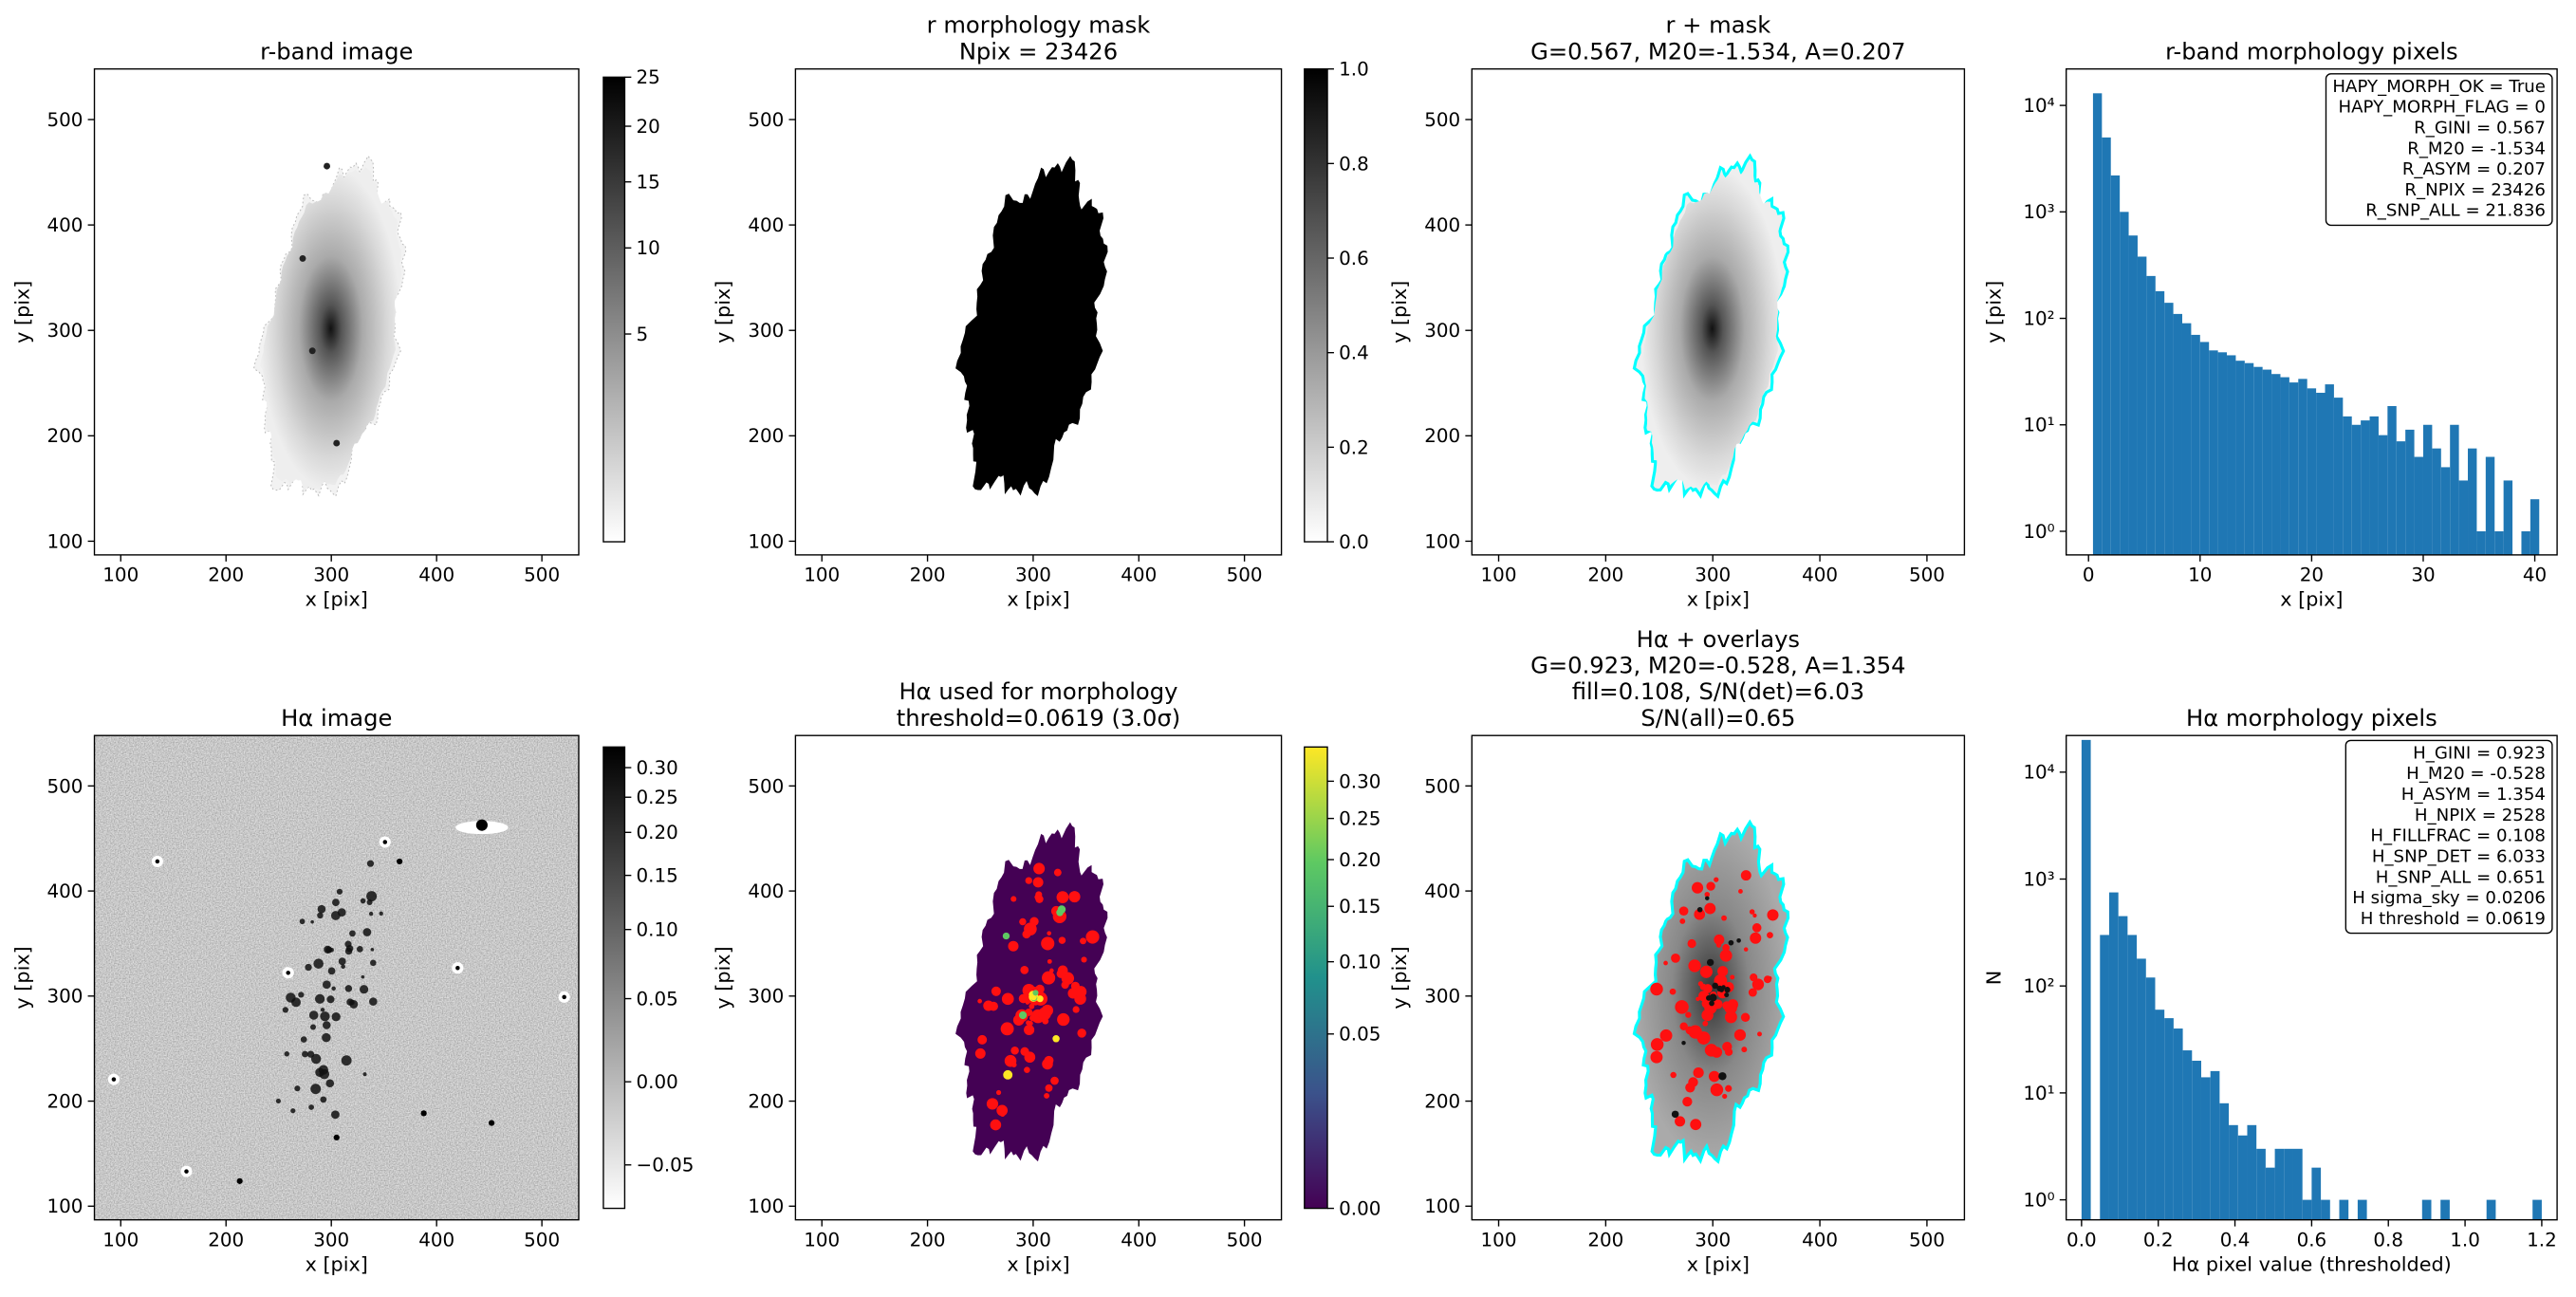  Describe the element at coordinates (1316, 978) in the screenshot. I see `colorbar` at that location.